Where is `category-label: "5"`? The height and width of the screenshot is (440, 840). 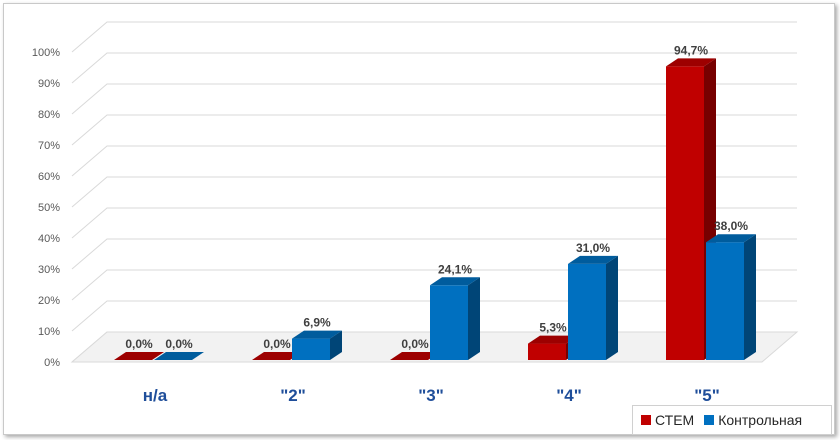
category-label: "5" is located at coordinates (707, 395).